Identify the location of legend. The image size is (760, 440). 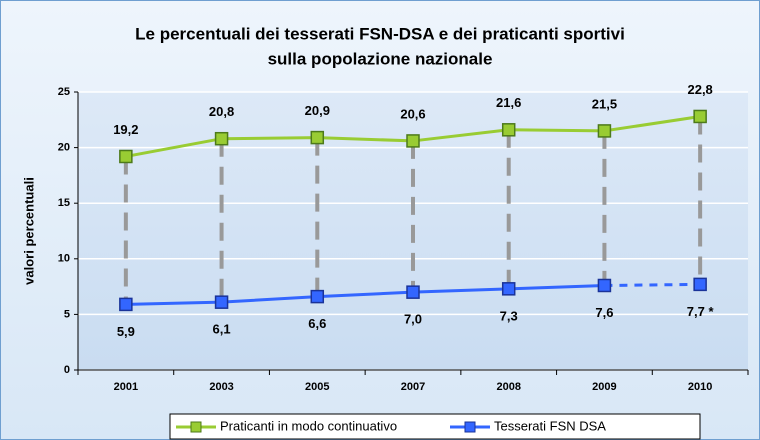
(435, 426).